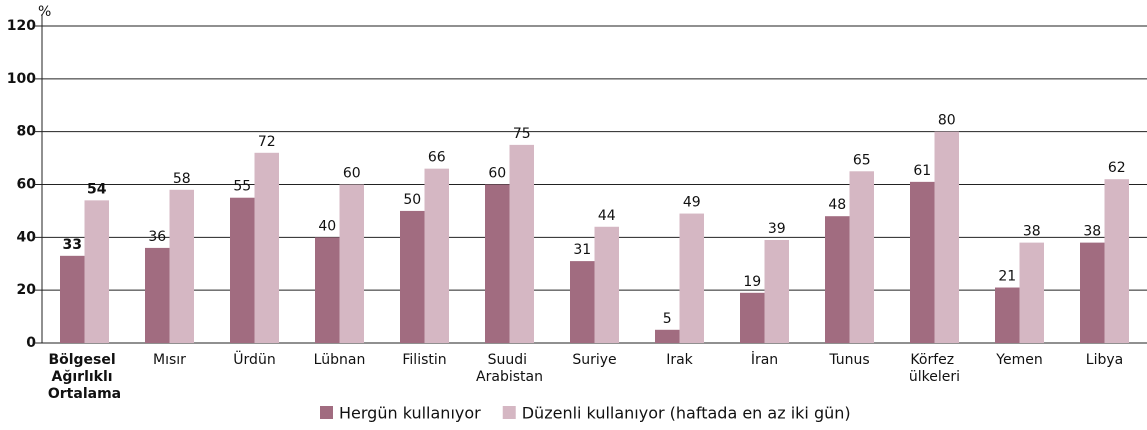 This screenshot has width=1147, height=430. I want to click on x-tick-label-line: Ağırlıklı, so click(85, 377).